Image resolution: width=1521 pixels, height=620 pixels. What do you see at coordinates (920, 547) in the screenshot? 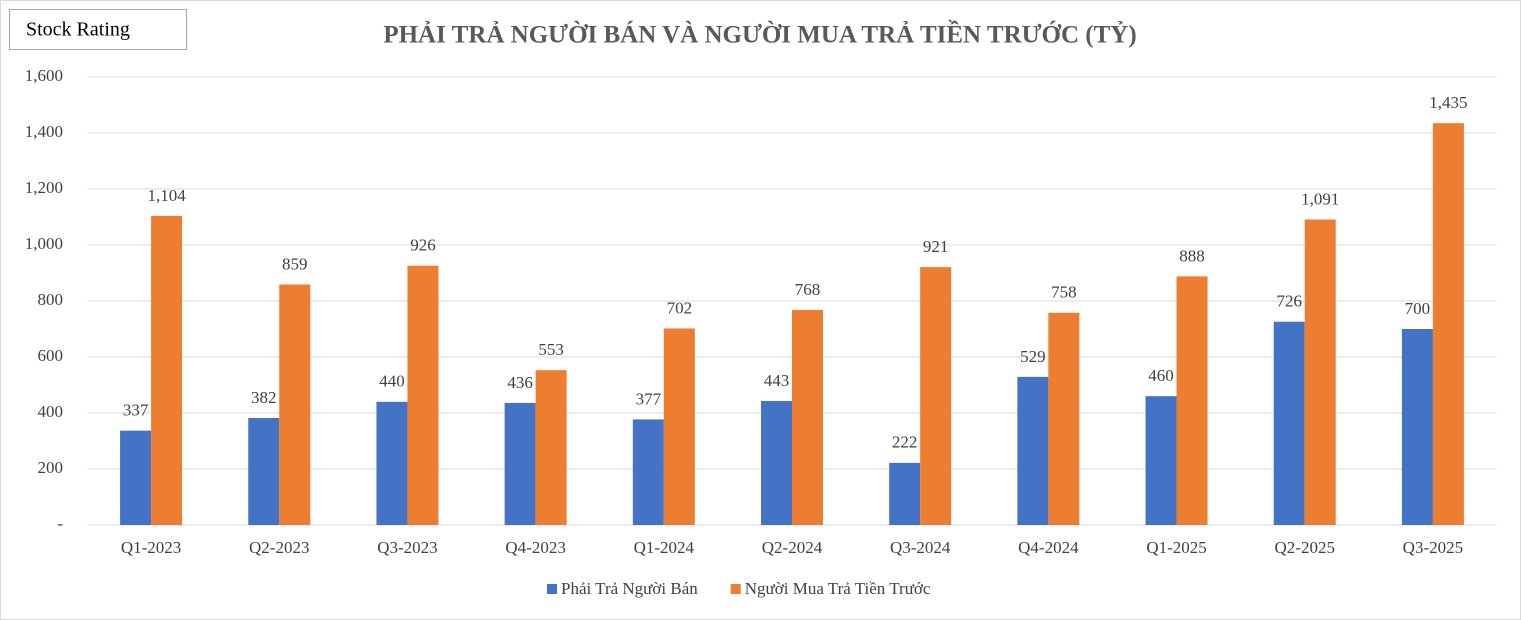
I see `x-tick-label: Q3-2024` at bounding box center [920, 547].